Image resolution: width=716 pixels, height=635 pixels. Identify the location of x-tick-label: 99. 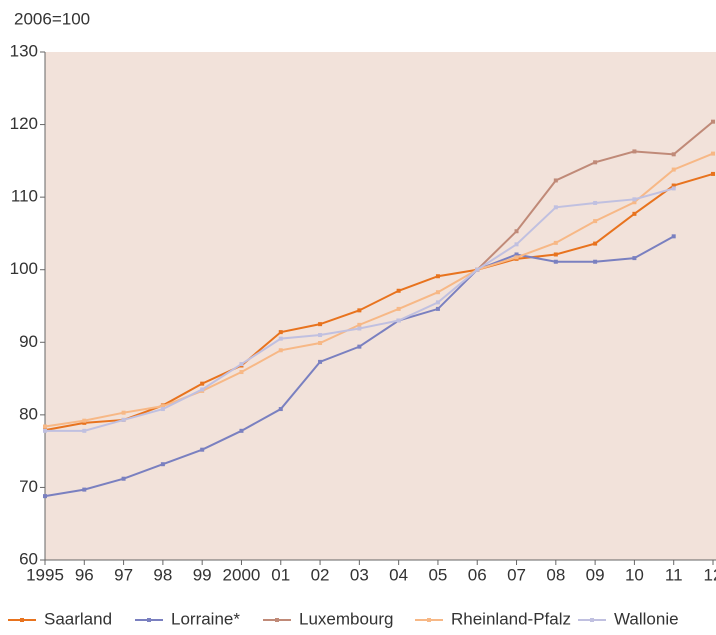
(202, 574).